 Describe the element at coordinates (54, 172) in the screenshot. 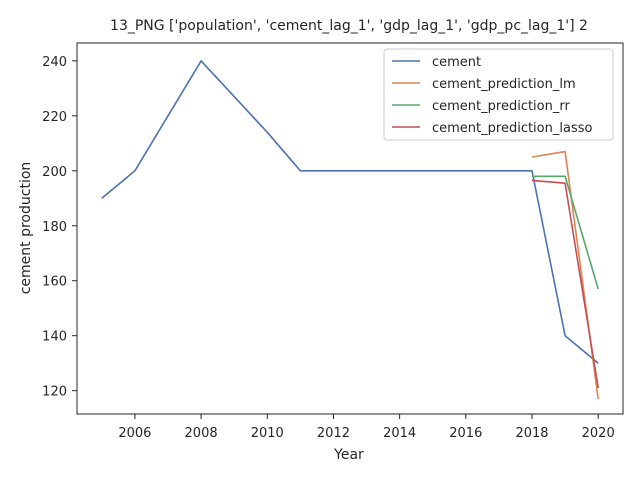

I see `y-tick-label: 200` at that location.